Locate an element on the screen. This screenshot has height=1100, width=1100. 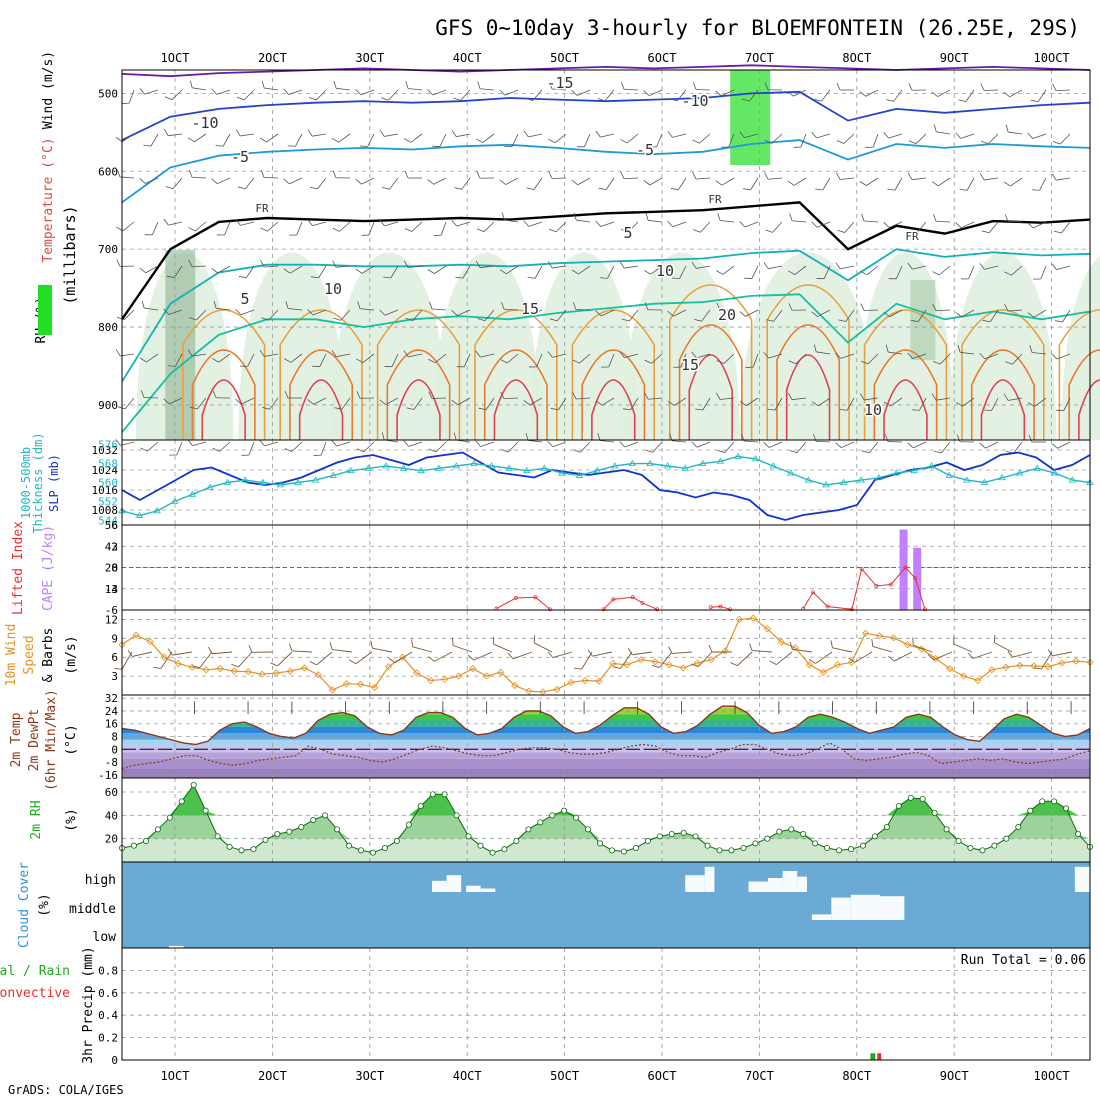
thickness-line is located at coordinates (606, 486).